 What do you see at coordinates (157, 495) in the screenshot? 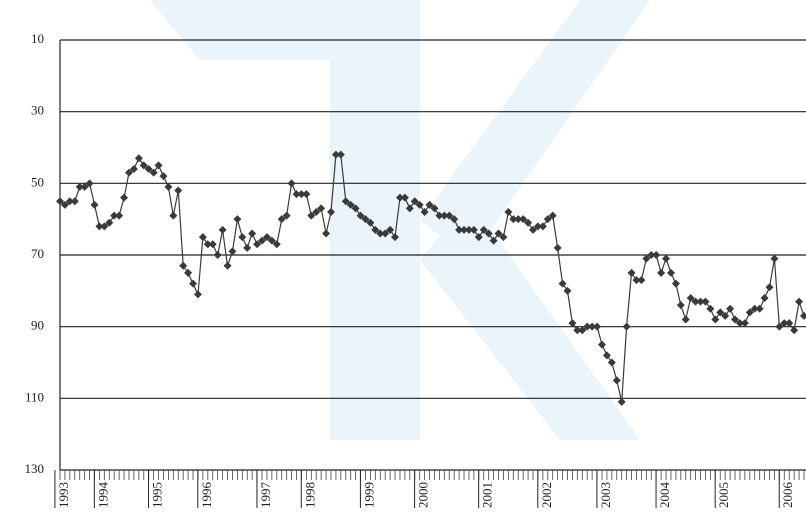
I see `x-tick-label: 1995` at bounding box center [157, 495].